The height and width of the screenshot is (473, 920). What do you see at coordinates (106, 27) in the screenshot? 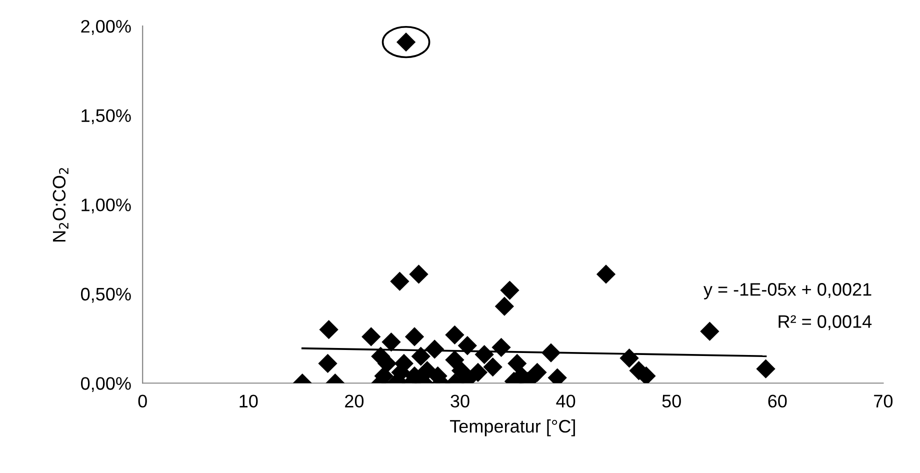
I see `y-tick-label: 2,00%` at bounding box center [106, 27].